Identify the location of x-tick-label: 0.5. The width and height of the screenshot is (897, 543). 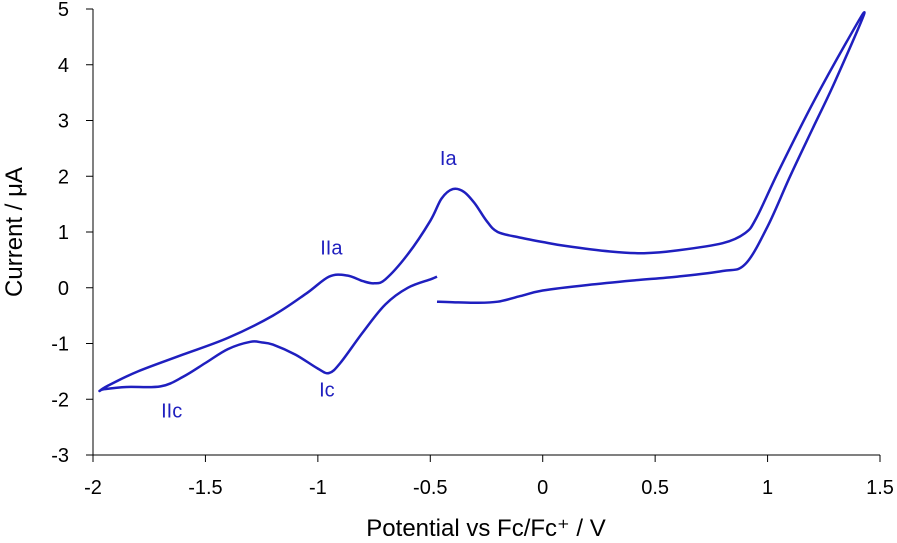
(655, 488).